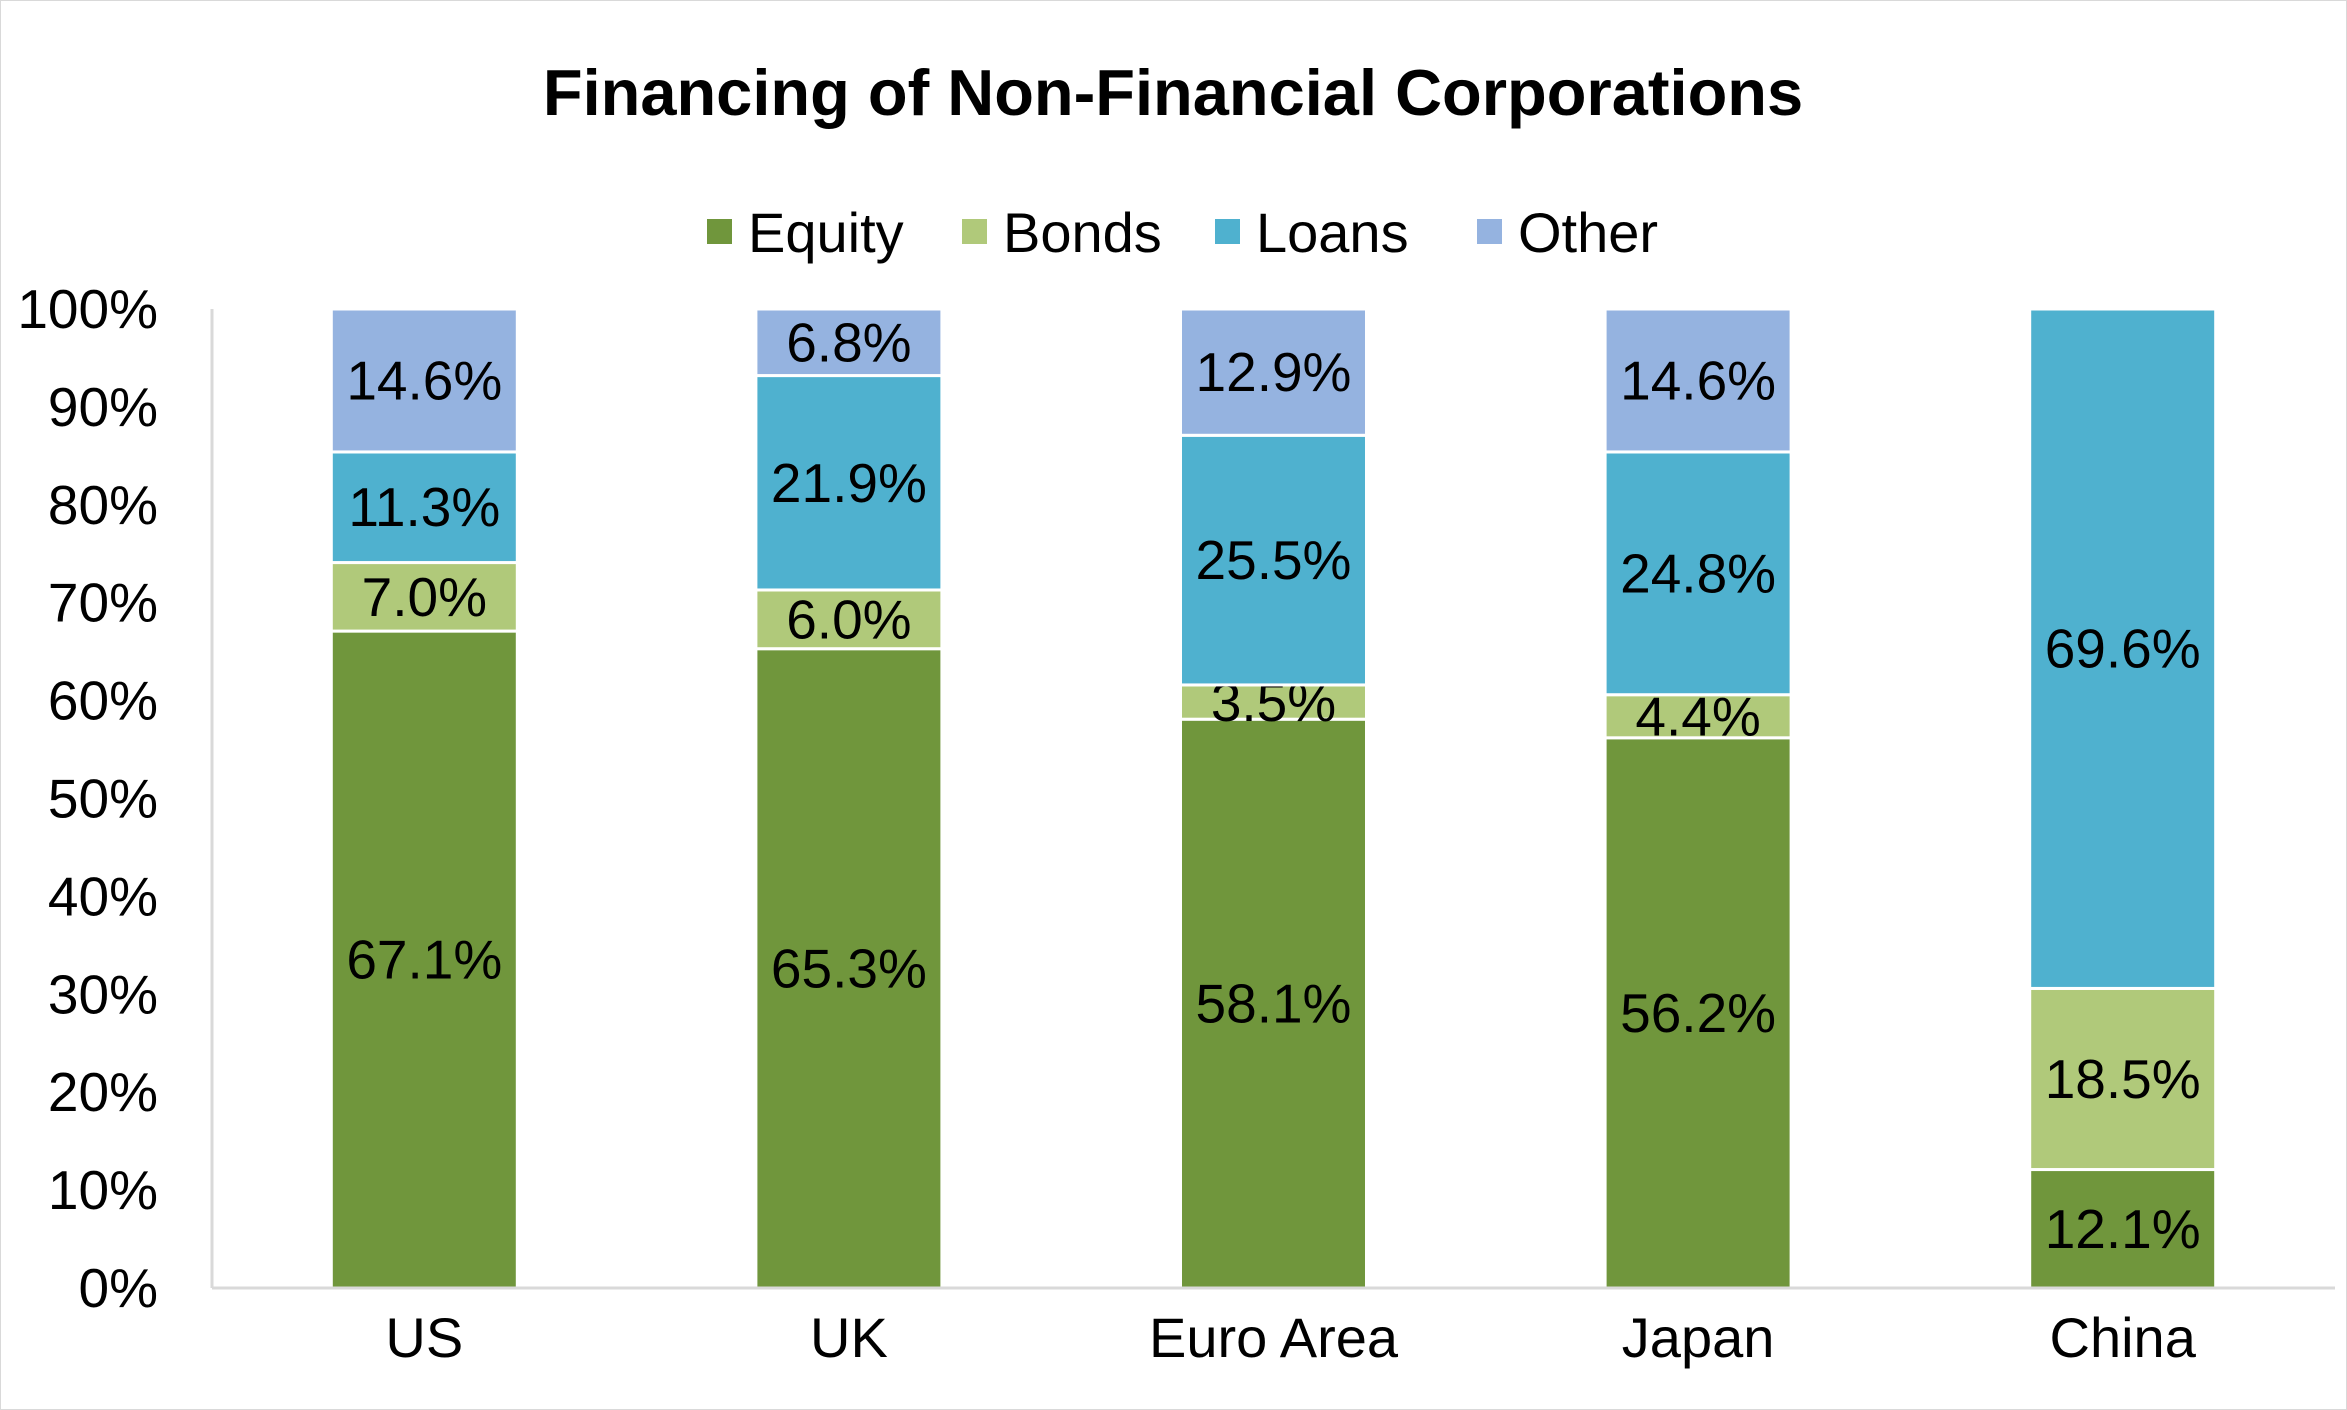  I want to click on data-label-china-equity: 12.1%, so click(2123, 1229).